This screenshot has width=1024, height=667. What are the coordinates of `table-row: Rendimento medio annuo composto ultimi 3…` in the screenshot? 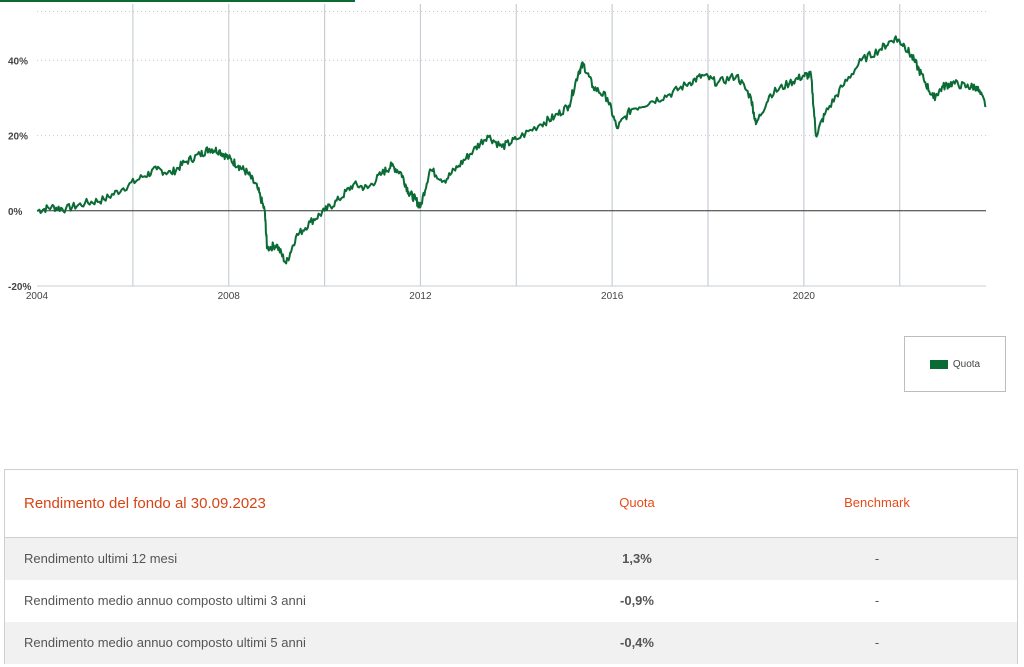 It's located at (511, 601).